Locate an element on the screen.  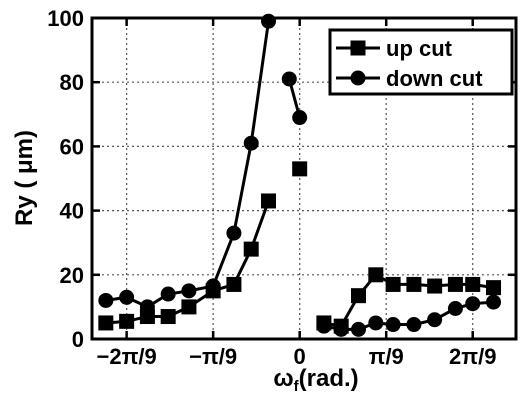
y-tick-label: 80 is located at coordinates (72, 82).